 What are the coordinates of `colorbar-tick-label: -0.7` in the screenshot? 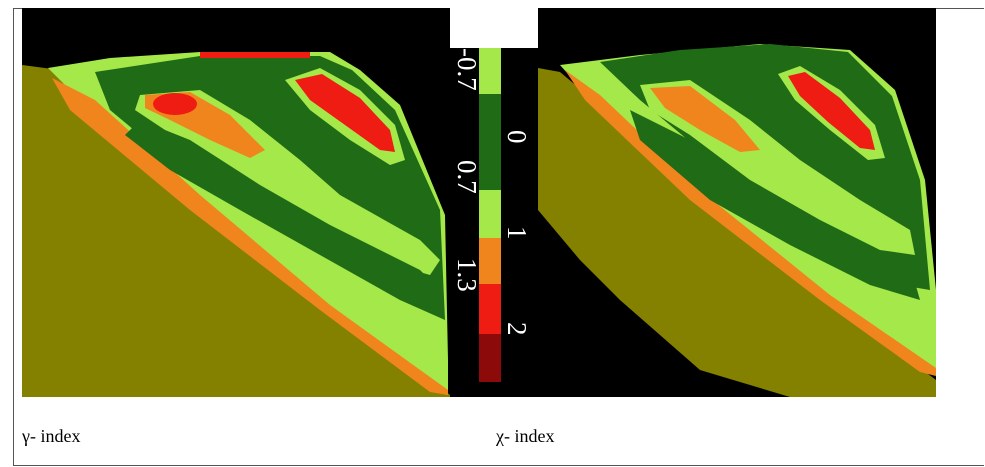 It's located at (467, 69).